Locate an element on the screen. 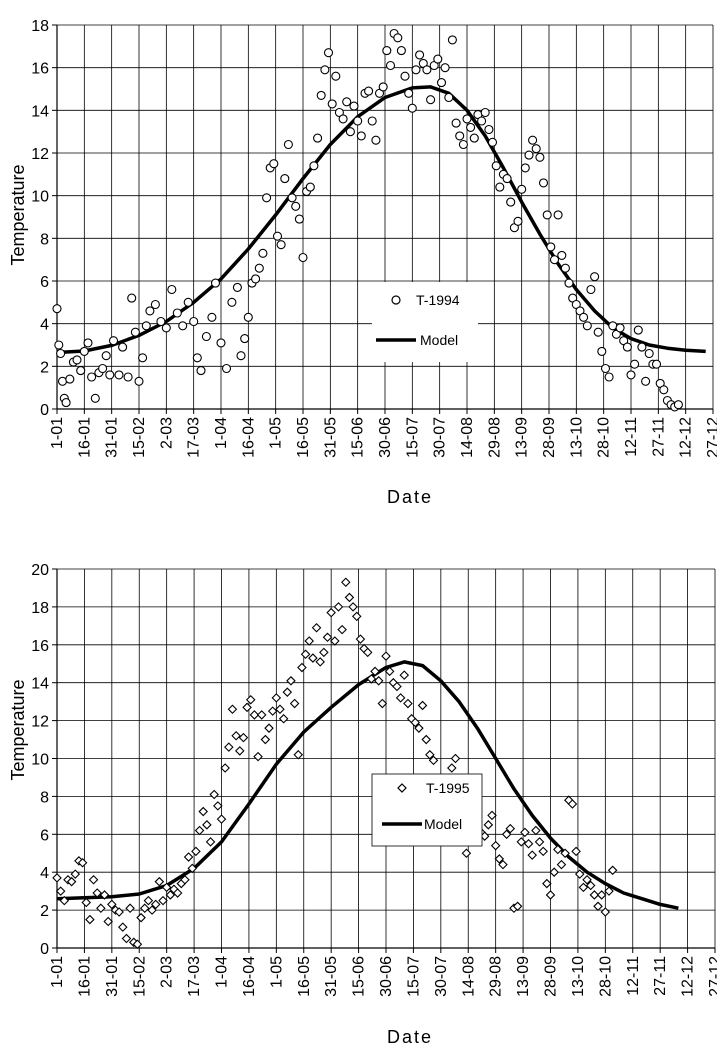  x-tick-label: 31-01 is located at coordinates (112, 437).